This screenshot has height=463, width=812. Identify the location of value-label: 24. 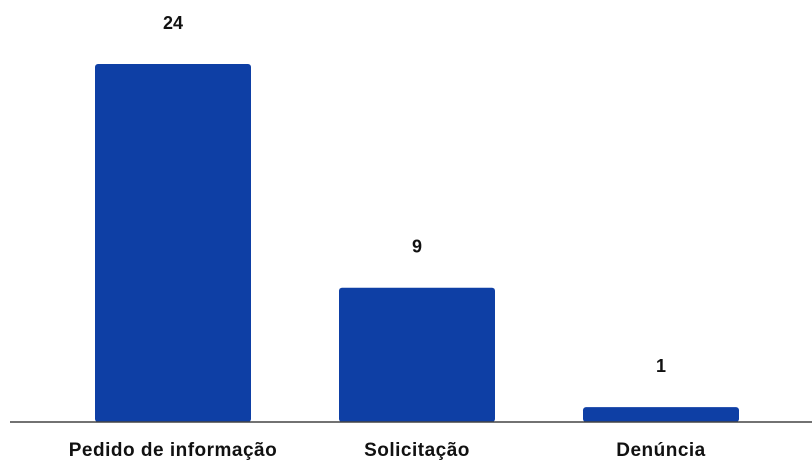
(173, 23).